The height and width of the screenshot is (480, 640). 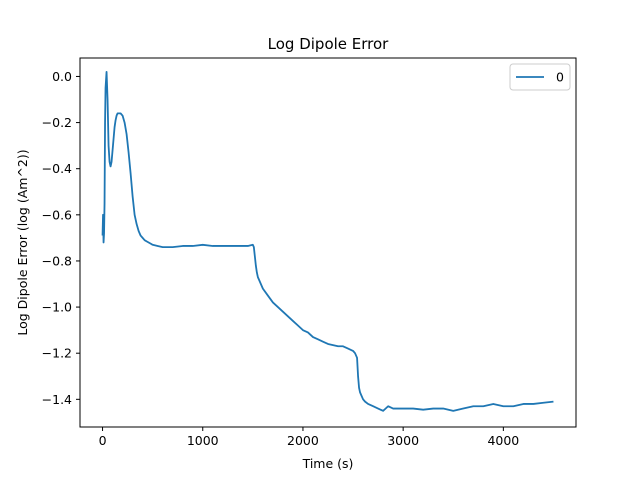 What do you see at coordinates (57, 214) in the screenshot?
I see `y-tick-label: −0.6` at bounding box center [57, 214].